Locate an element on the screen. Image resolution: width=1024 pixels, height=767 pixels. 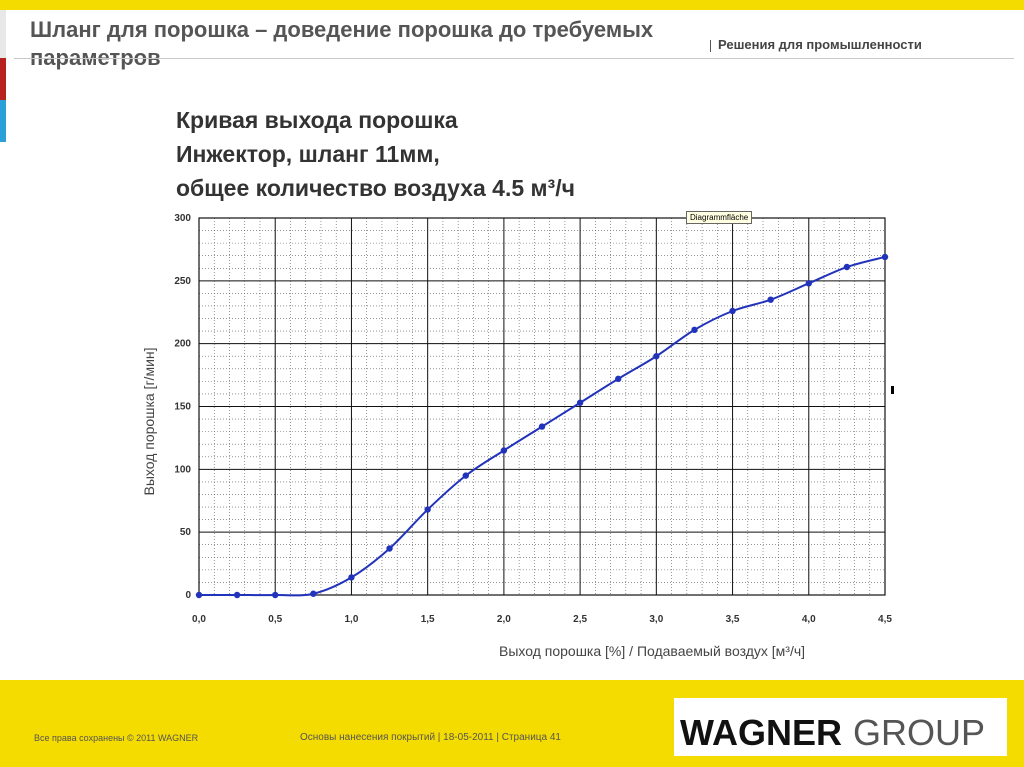
wagner-logo-text: WAGNER is located at coordinates (761, 732).